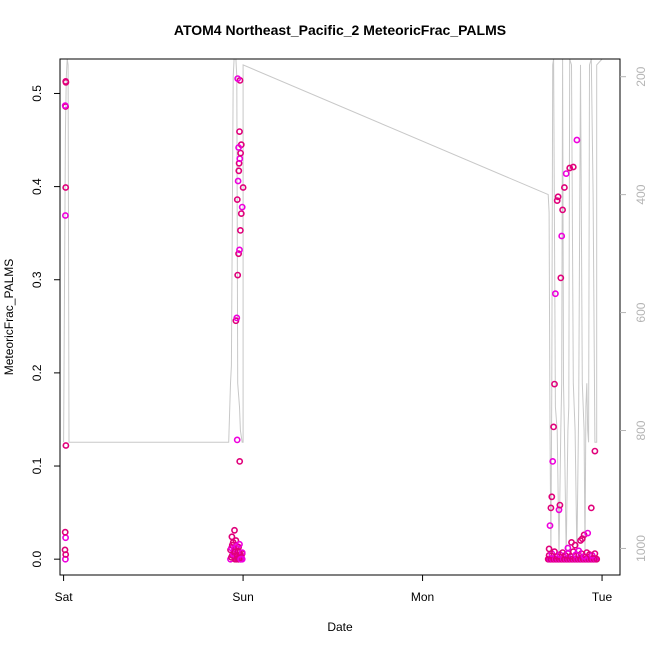  Describe the element at coordinates (37, 93) in the screenshot. I see `y-tick-label: 0.5` at that location.